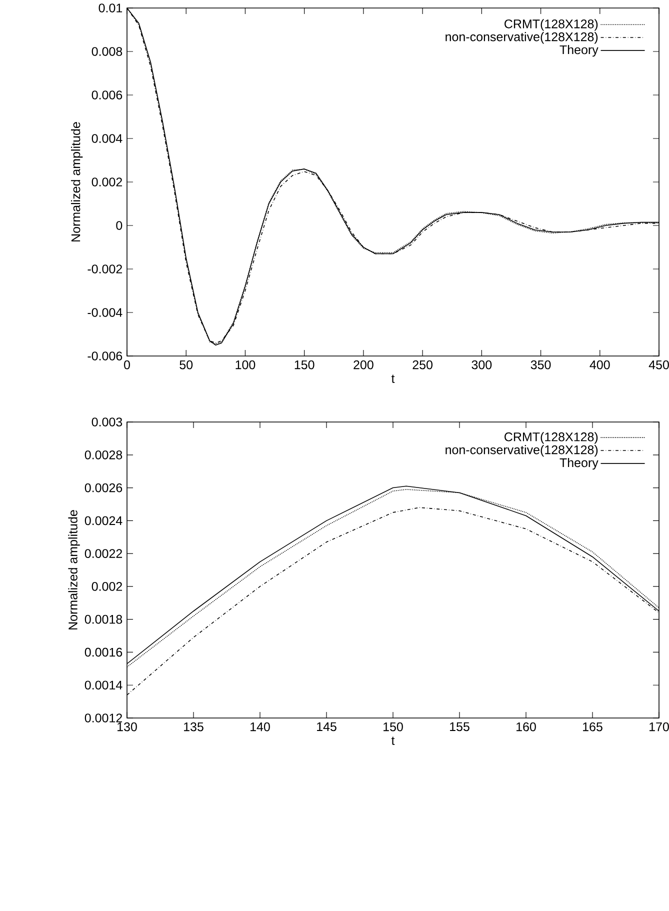  Describe the element at coordinates (103, 487) in the screenshot. I see `y-tick-label: 0.0026` at that location.